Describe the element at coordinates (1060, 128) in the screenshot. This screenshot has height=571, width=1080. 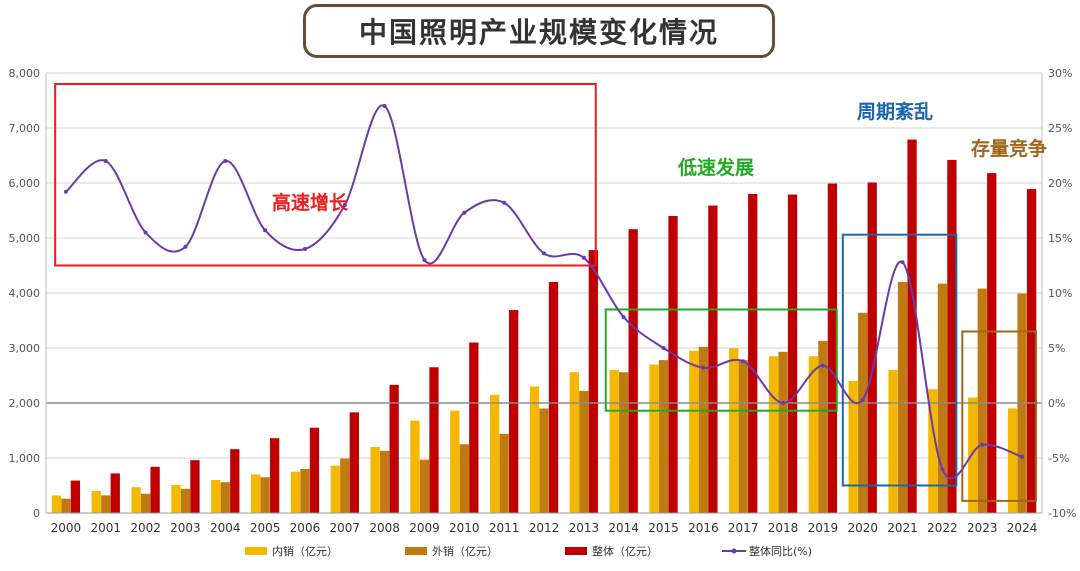
I see `y-right-tick-label: 25%` at that location.